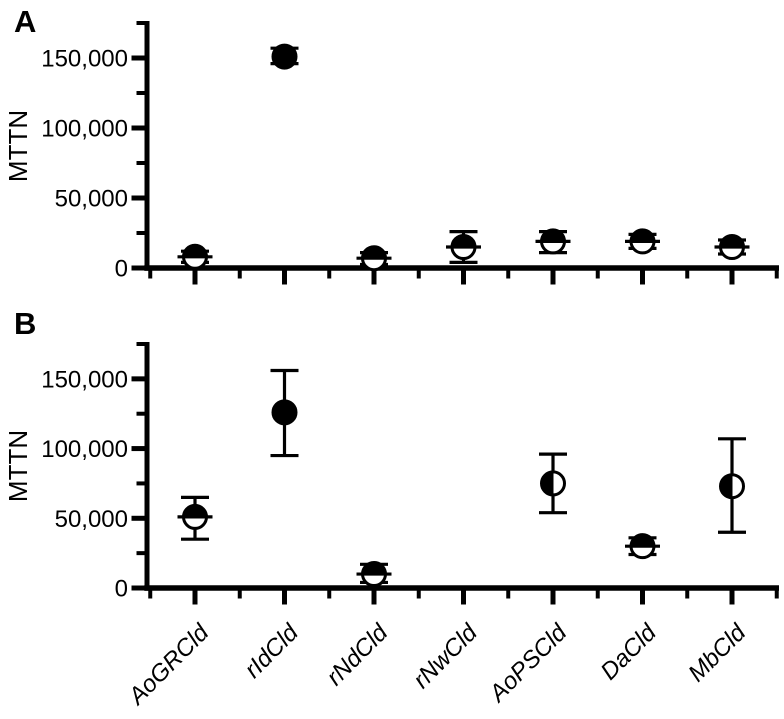  What do you see at coordinates (271, 651) in the screenshot?
I see `x-tick-label-rIdCld: rIdCld` at bounding box center [271, 651].